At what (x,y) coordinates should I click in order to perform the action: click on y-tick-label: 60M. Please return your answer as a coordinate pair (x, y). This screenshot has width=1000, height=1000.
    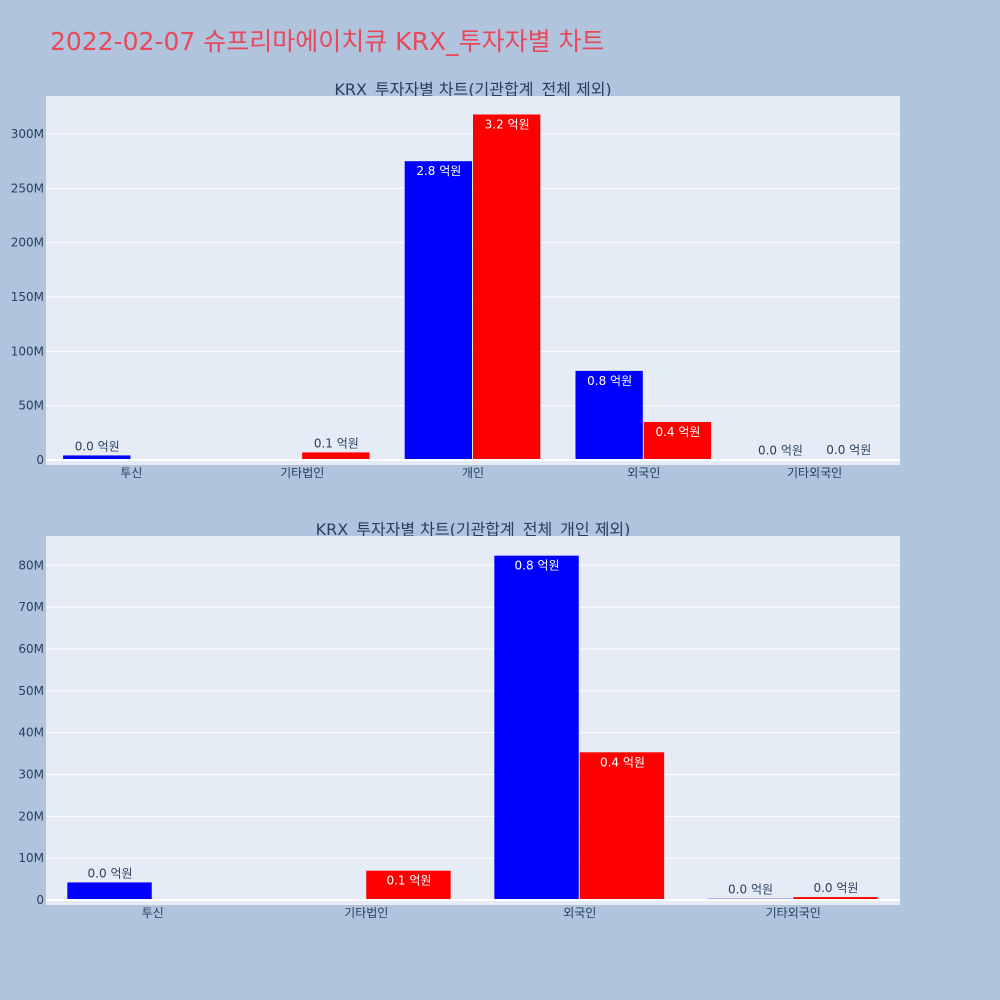
    Looking at the image, I should click on (31, 649).